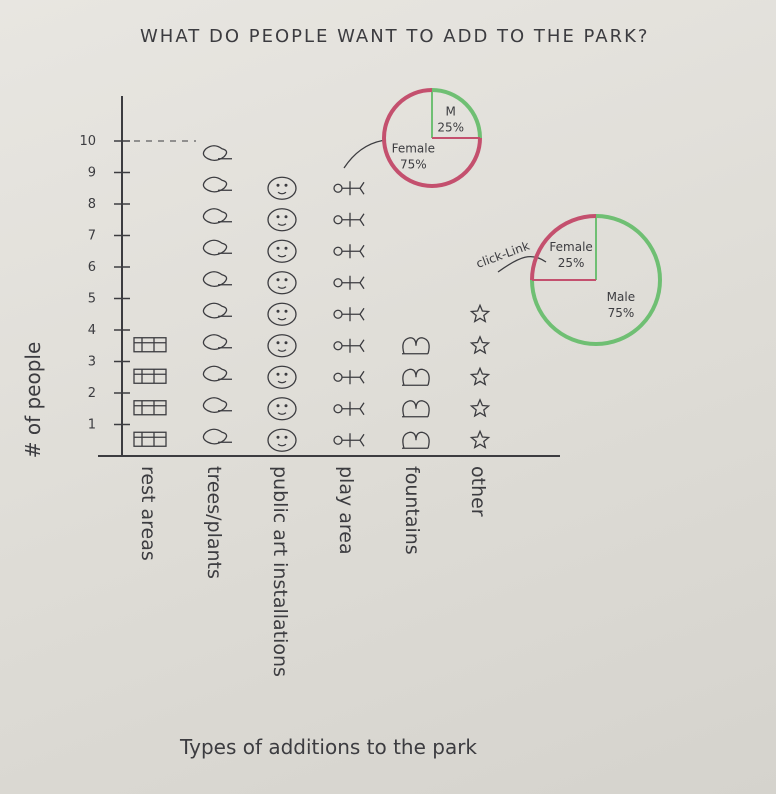 The image size is (776, 794). What do you see at coordinates (214, 522) in the screenshot?
I see `category-label: trees/plants` at bounding box center [214, 522].